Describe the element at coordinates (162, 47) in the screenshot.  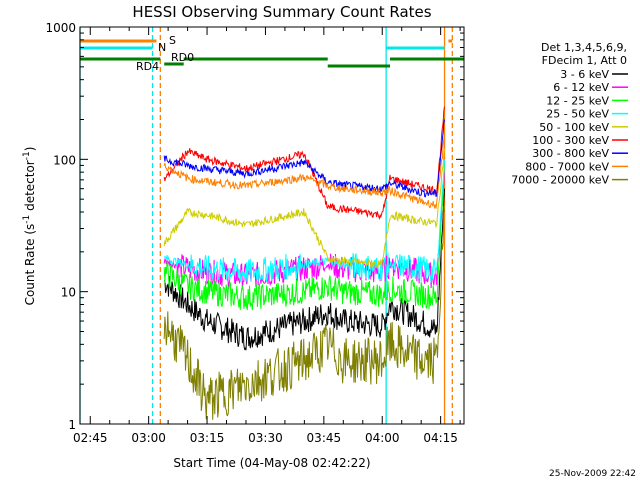
I see `state-flag-label-n: N` at that location.